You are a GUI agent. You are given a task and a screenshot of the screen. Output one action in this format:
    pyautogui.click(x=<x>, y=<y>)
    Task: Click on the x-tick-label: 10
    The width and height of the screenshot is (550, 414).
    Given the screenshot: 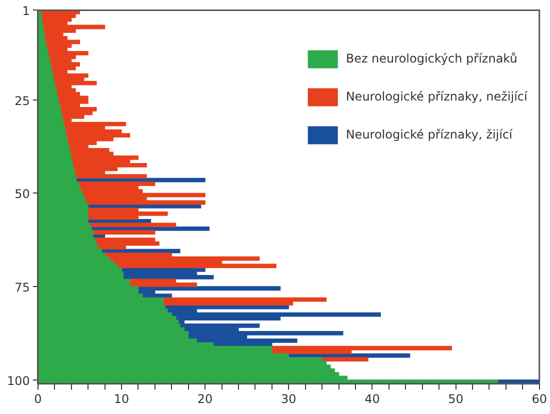 What is the action you would take?
    pyautogui.click(x=122, y=399)
    